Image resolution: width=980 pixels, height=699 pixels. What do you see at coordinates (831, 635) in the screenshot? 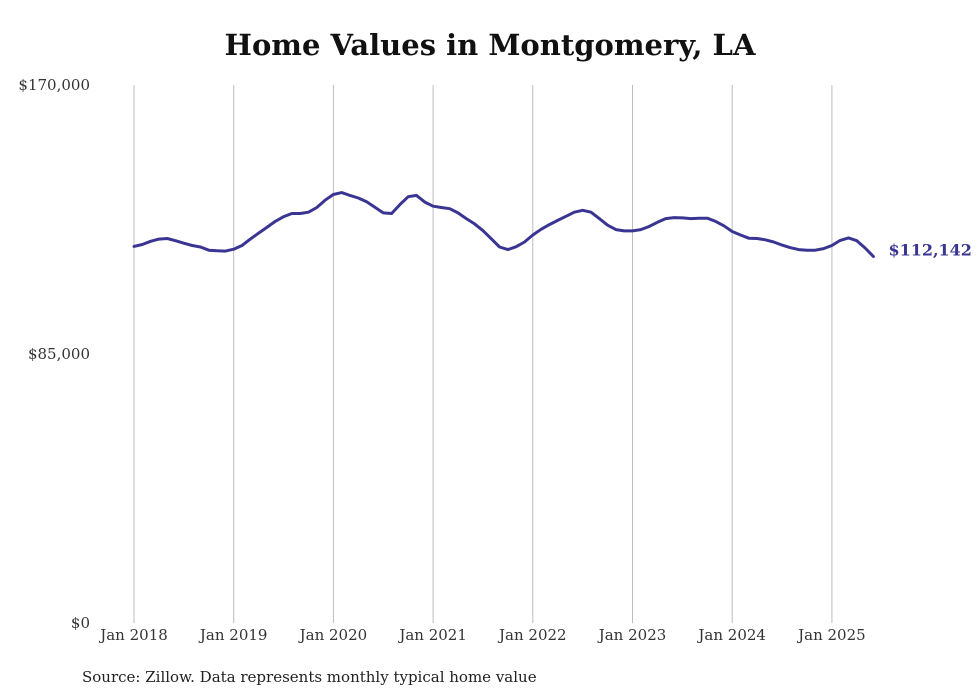
I see `x-tick-label: Jan 2025` at bounding box center [831, 635].